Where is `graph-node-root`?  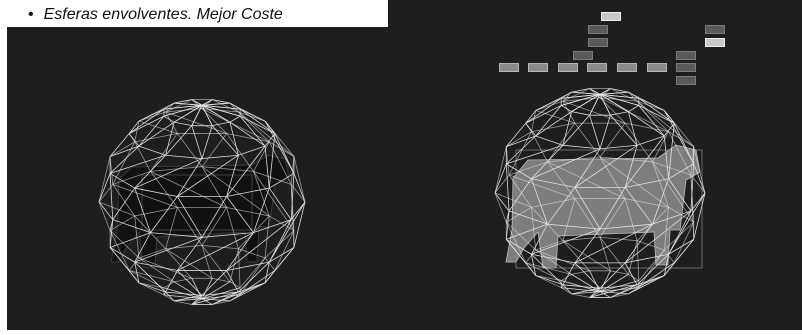
graph-node-root is located at coordinates (611, 16).